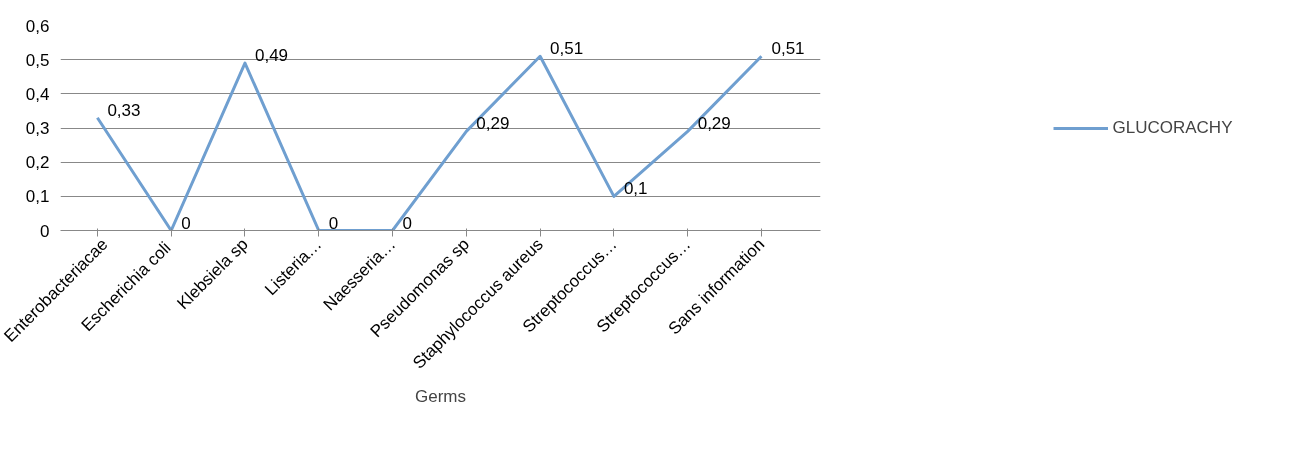  Describe the element at coordinates (1172, 127) in the screenshot. I see `legend-label: GLUCORACHY` at that location.